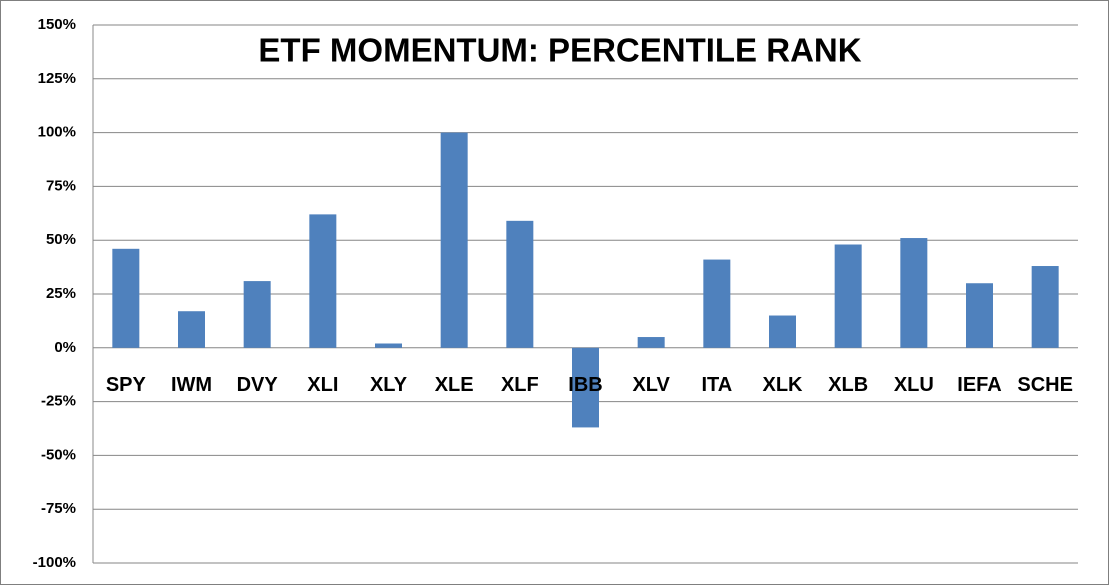 This screenshot has height=585, width=1109. What do you see at coordinates (559, 50) in the screenshot?
I see `chart-title: ETF MOMENTUM: PERCENTILE RANK` at bounding box center [559, 50].